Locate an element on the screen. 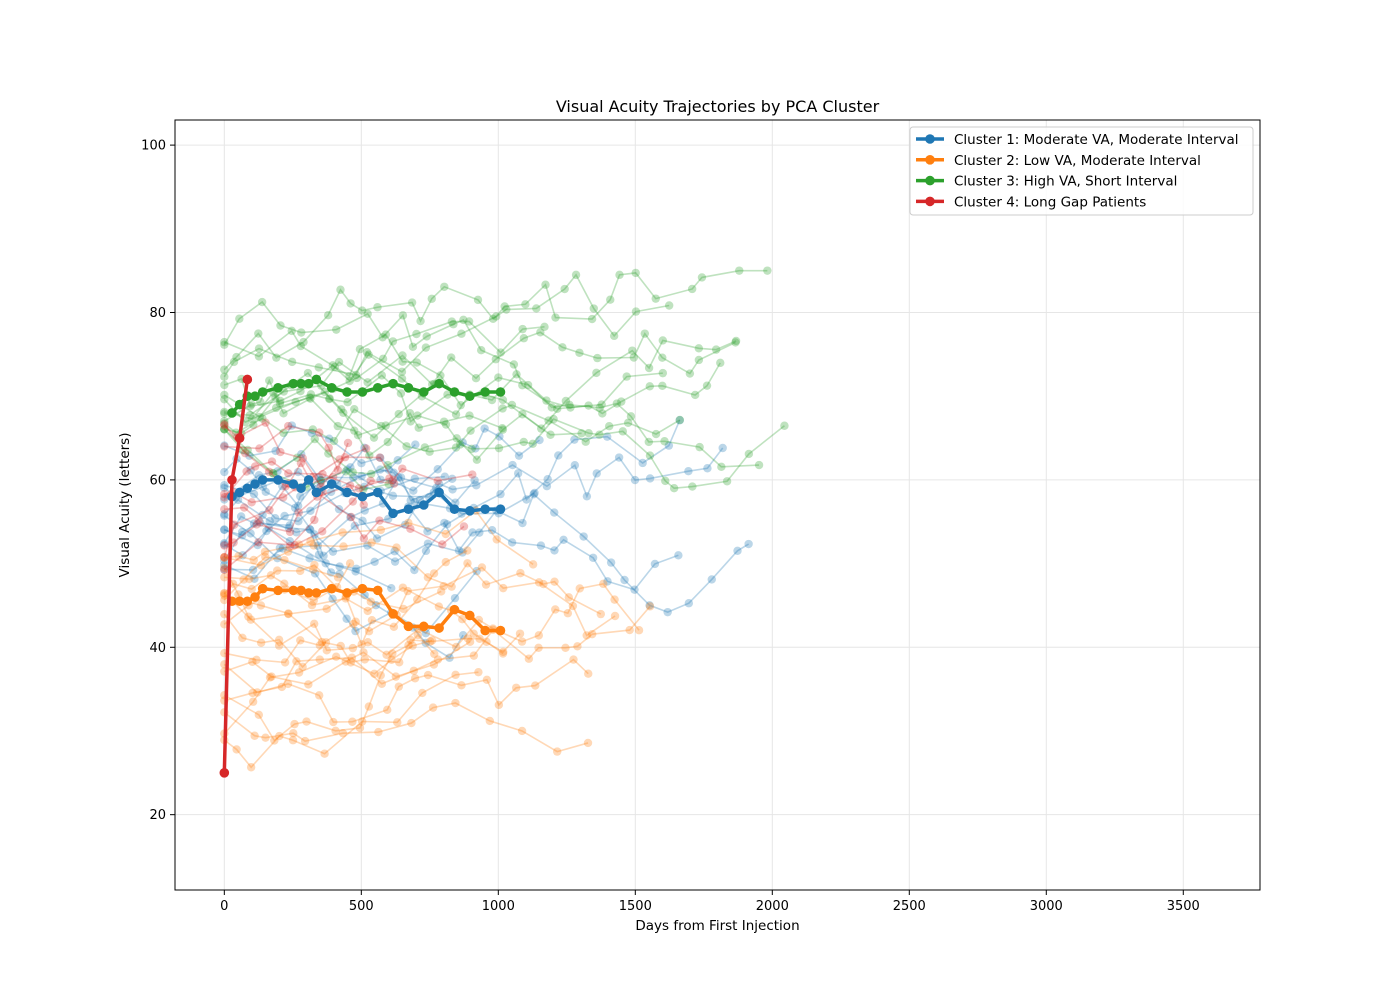 The height and width of the screenshot is (1000, 1400). x-tick-label: 3500 is located at coordinates (1183, 906).